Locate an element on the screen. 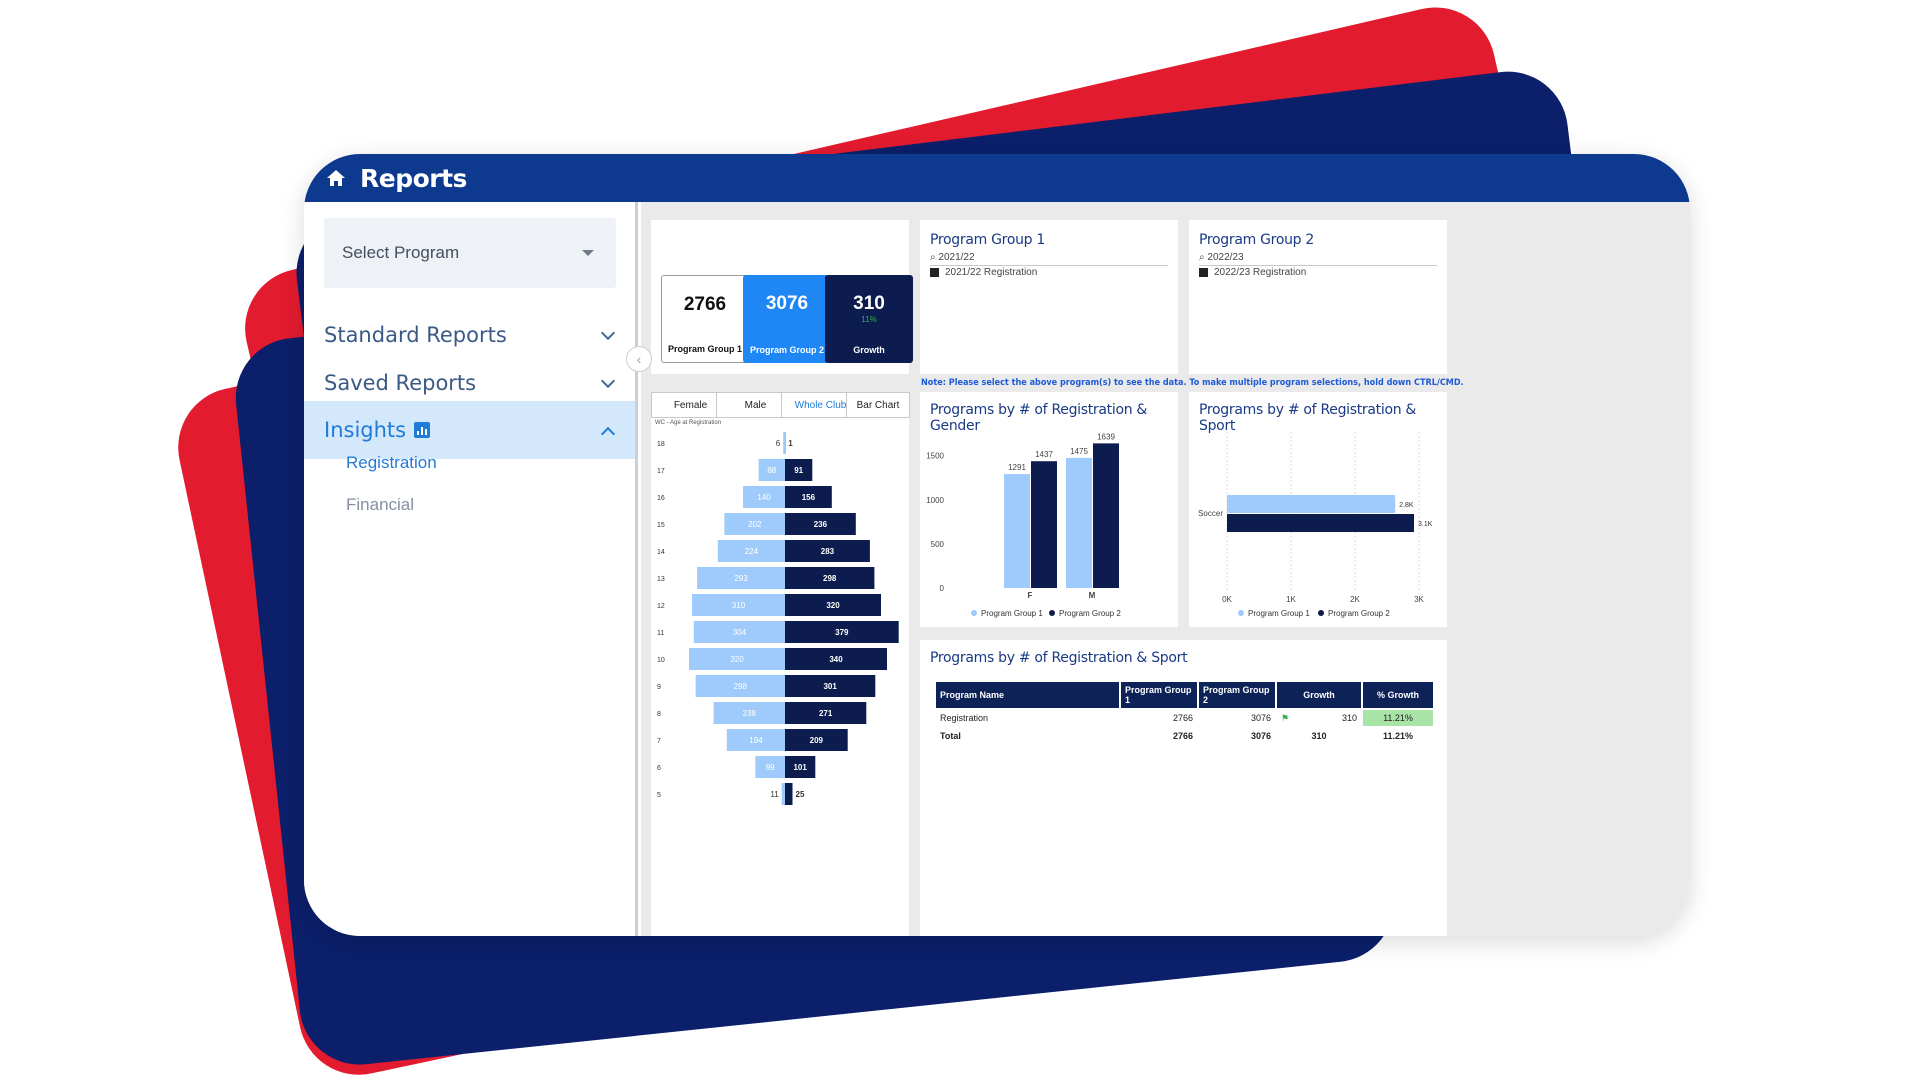 The height and width of the screenshot is (1080, 1920). data-label: 99 is located at coordinates (770, 767).